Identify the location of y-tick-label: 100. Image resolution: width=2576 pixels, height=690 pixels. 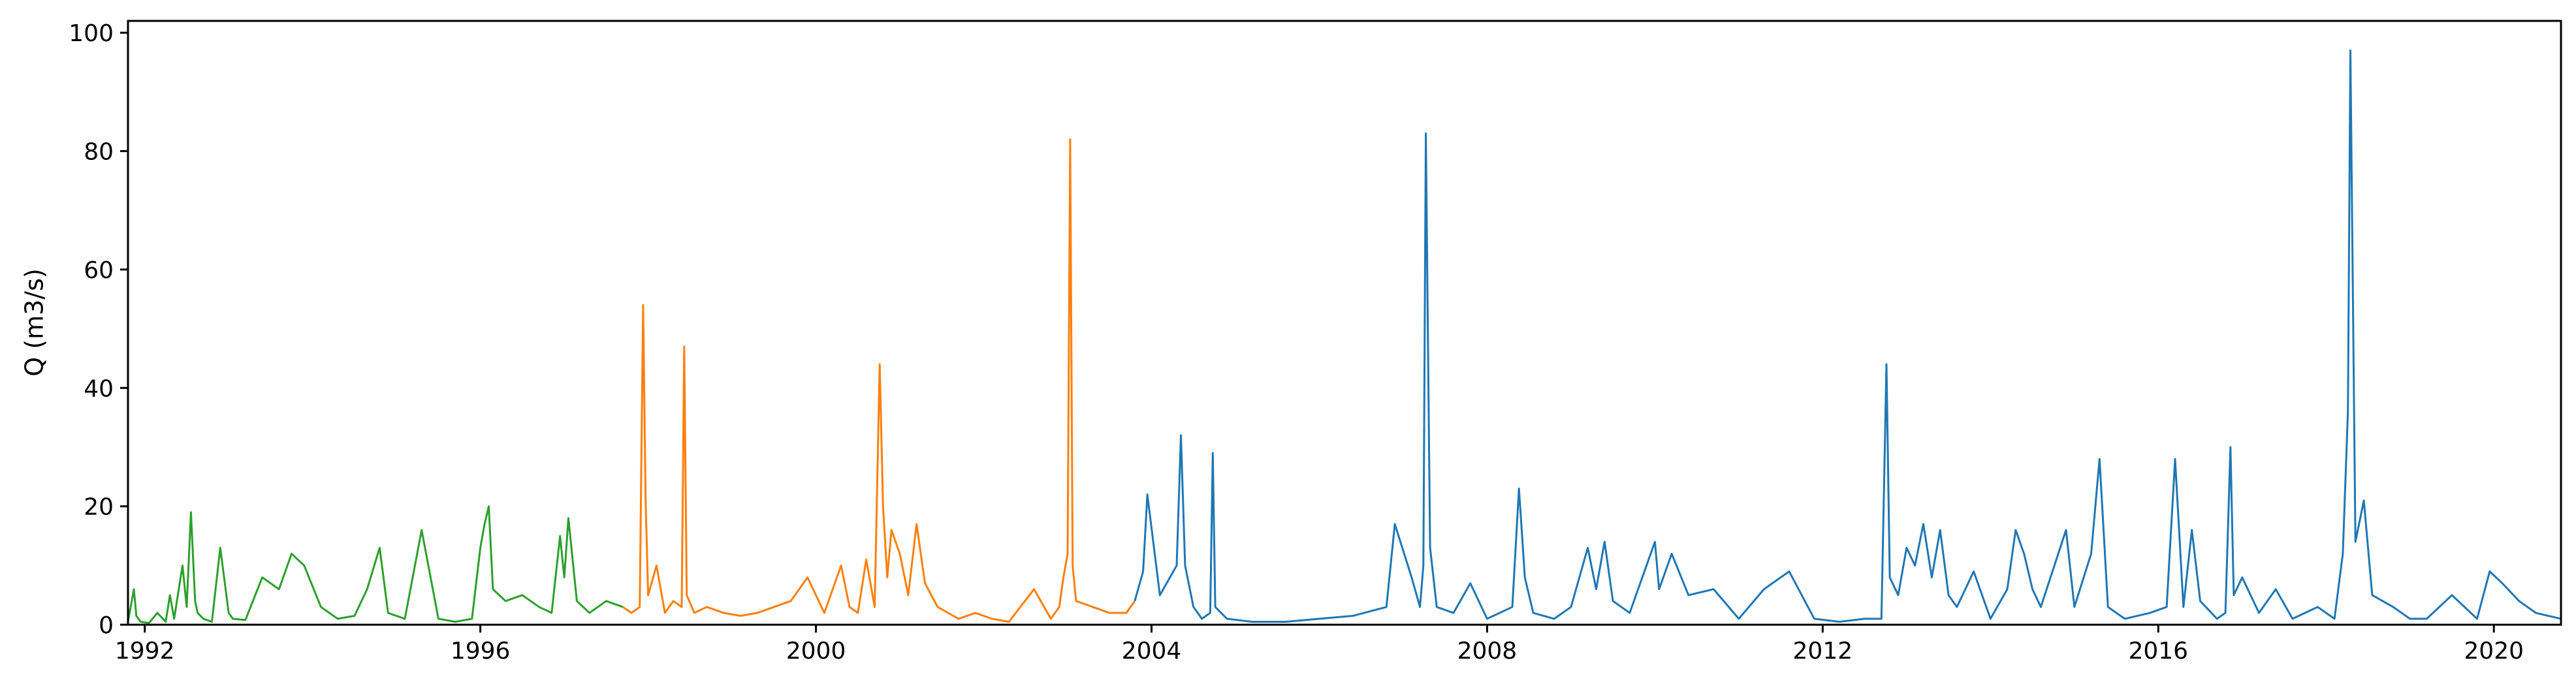
(92, 33).